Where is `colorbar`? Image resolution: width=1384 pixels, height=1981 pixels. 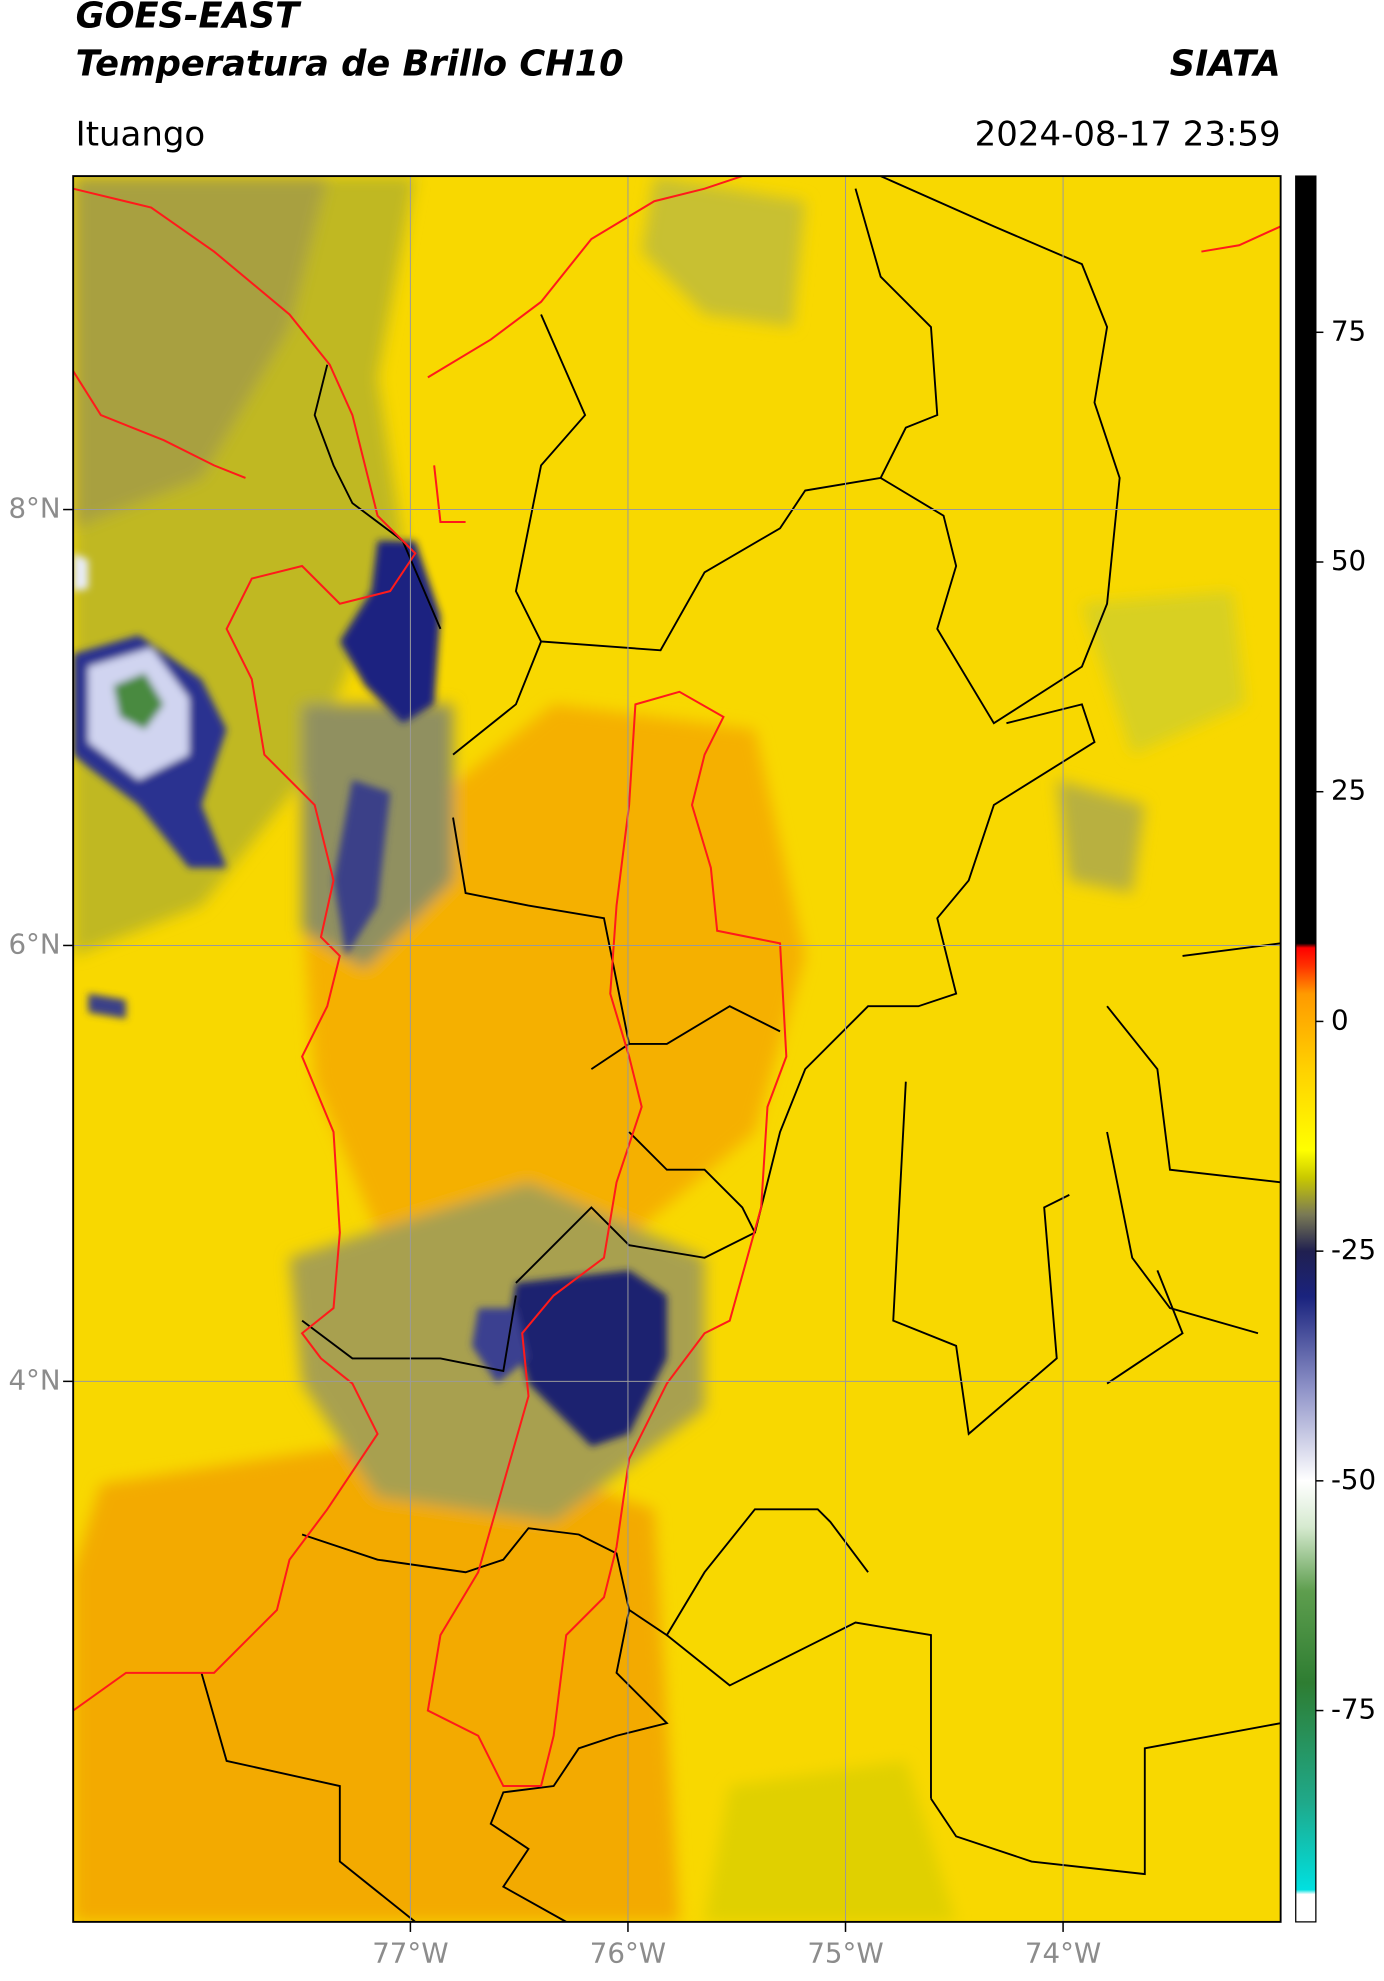
colorbar is located at coordinates (1306, 1049).